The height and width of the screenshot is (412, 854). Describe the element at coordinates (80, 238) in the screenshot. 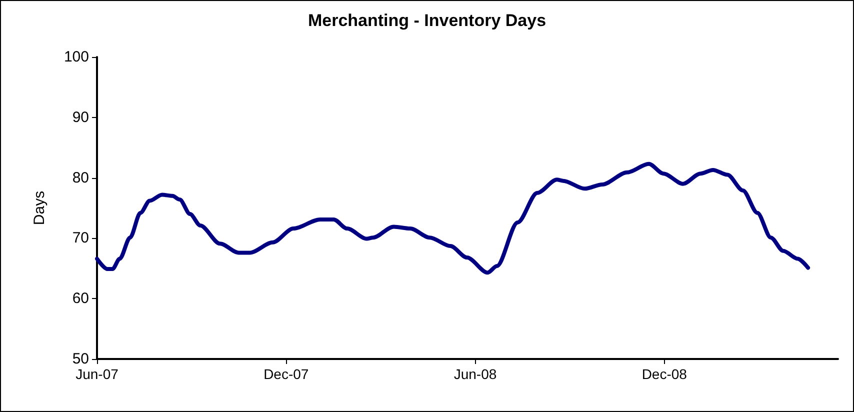

I see `y-tick-label: 70` at that location.